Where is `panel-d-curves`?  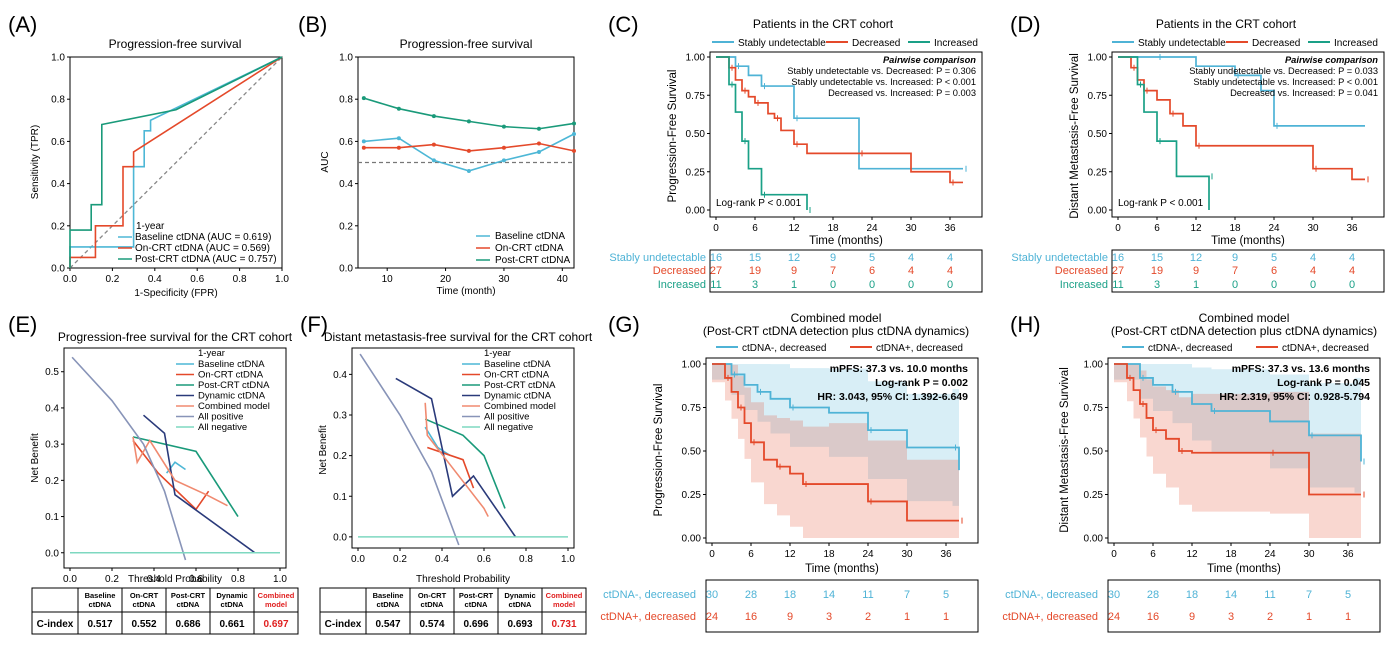
panel-d-curves is located at coordinates (1243, 132).